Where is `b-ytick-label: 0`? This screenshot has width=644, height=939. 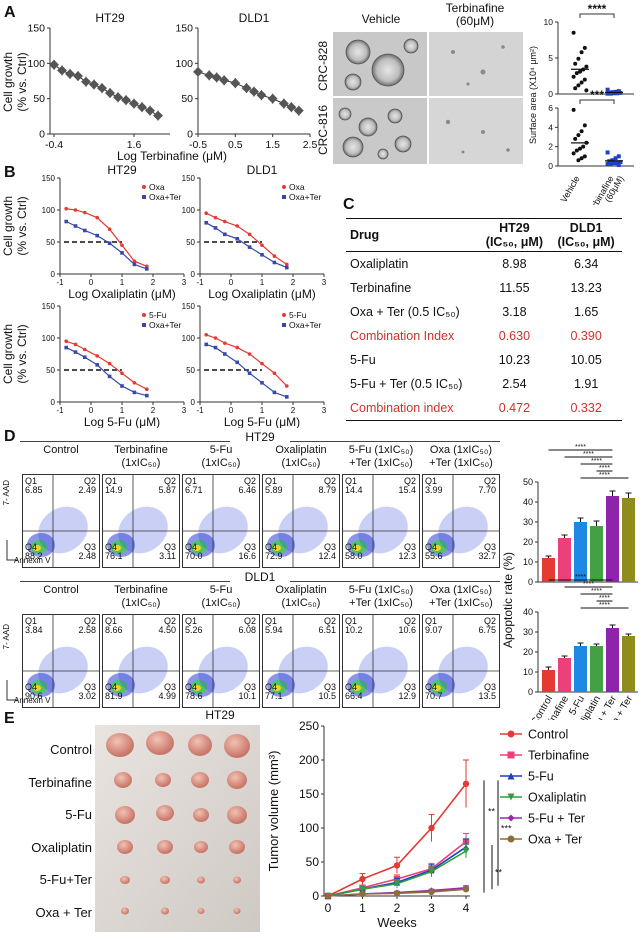 b-ytick-label: 0 is located at coordinates (53, 274).